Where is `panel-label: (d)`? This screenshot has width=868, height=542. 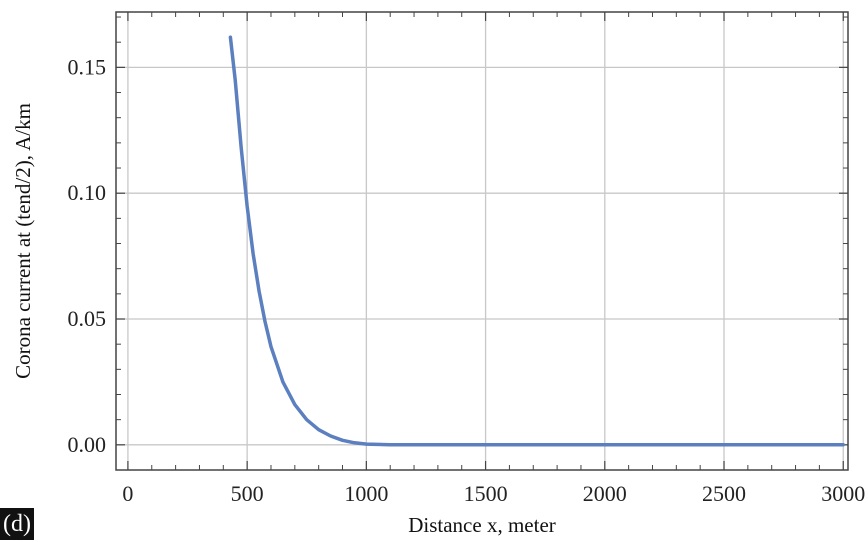 panel-label: (d) is located at coordinates (17, 524).